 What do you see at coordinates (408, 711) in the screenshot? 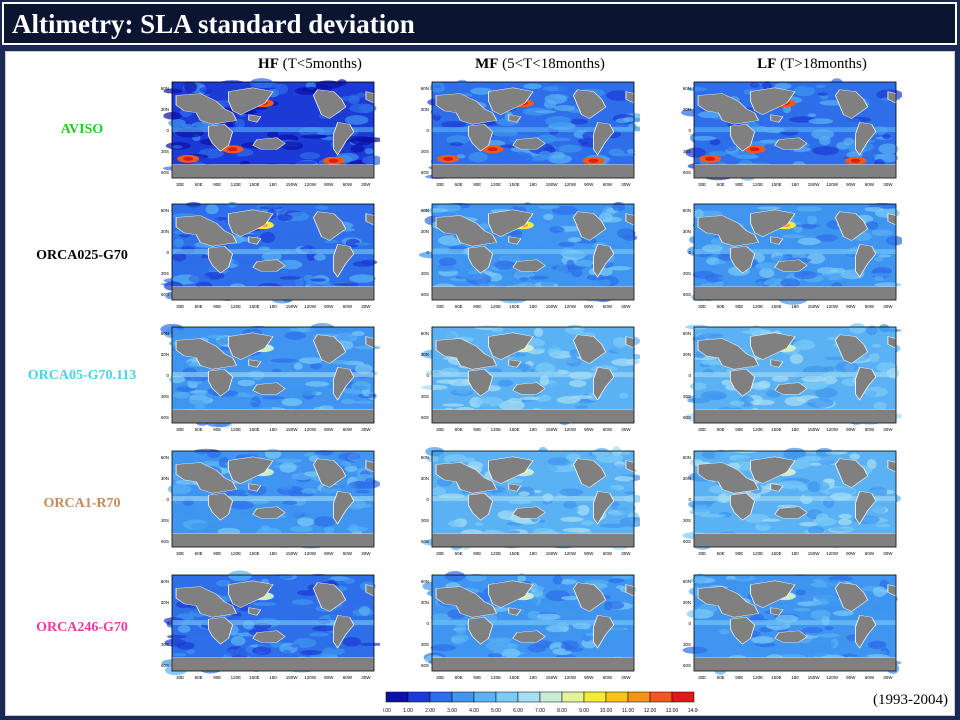
I see `colorbar-tick-label: 1.00` at bounding box center [408, 711].